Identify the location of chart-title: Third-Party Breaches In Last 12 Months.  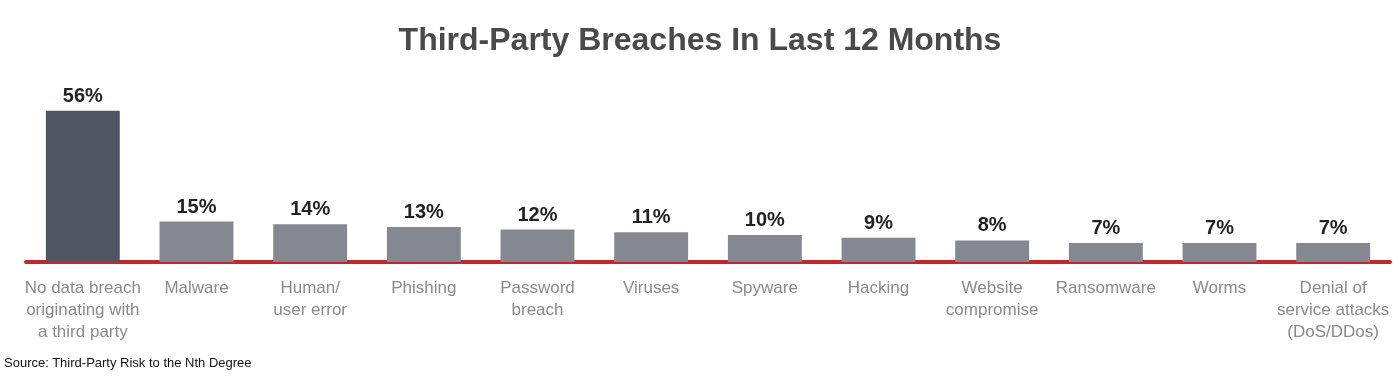
(700, 39).